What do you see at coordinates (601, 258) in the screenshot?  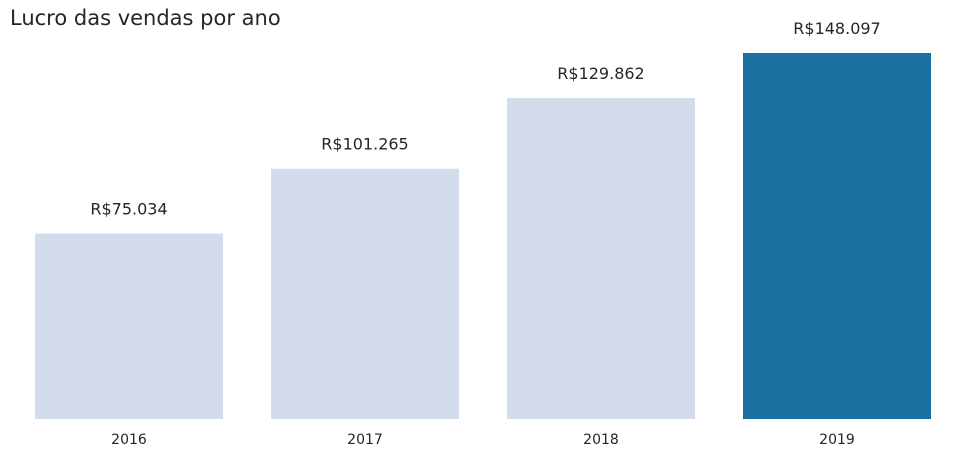 I see `bar-2018` at bounding box center [601, 258].